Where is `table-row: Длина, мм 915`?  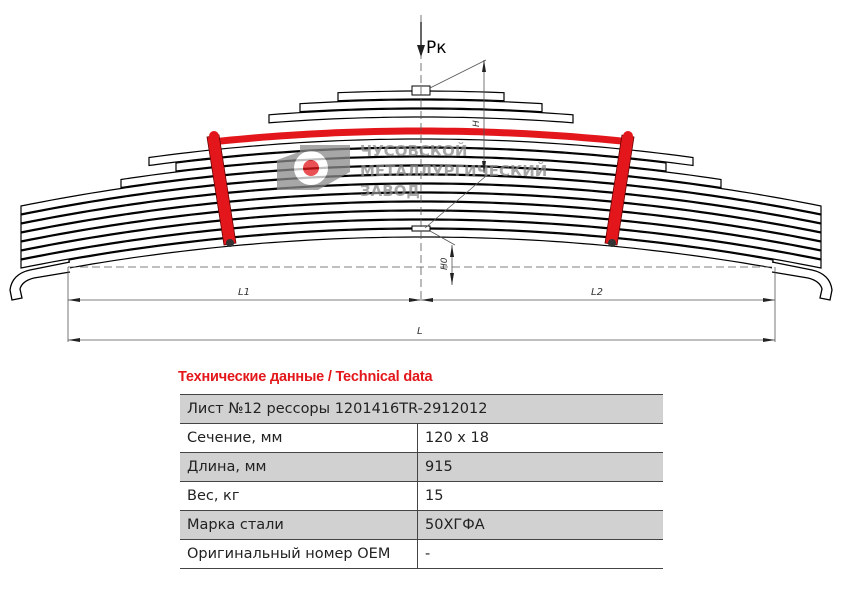
table-row: Длина, мм 915 is located at coordinates (421, 467).